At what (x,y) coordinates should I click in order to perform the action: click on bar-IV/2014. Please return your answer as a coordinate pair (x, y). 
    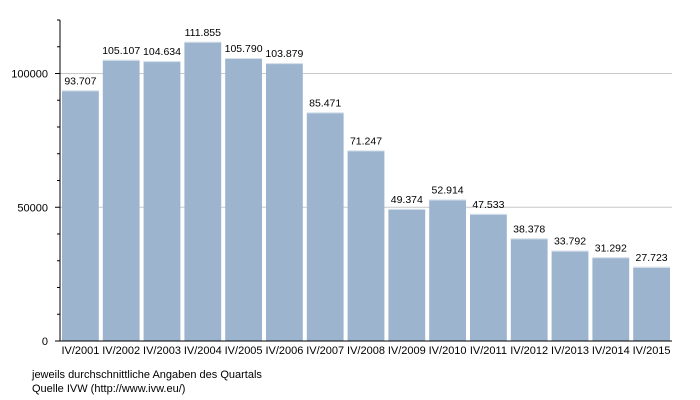
    Looking at the image, I should click on (611, 299).